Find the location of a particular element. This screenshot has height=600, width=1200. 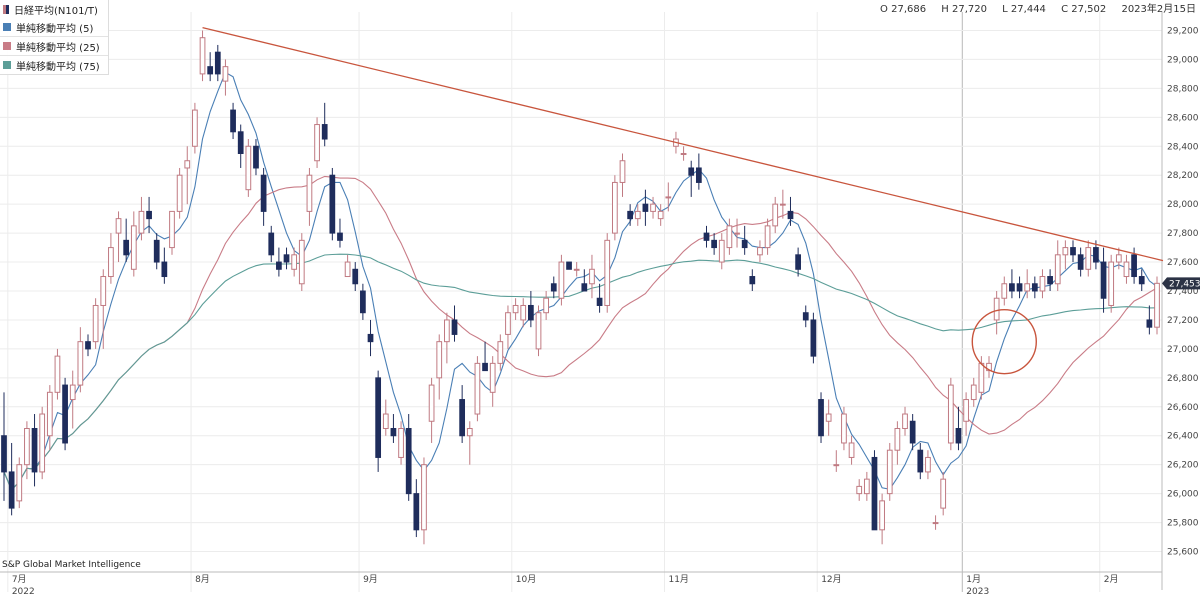

y-tick-label: 26,400 is located at coordinates (1183, 437).